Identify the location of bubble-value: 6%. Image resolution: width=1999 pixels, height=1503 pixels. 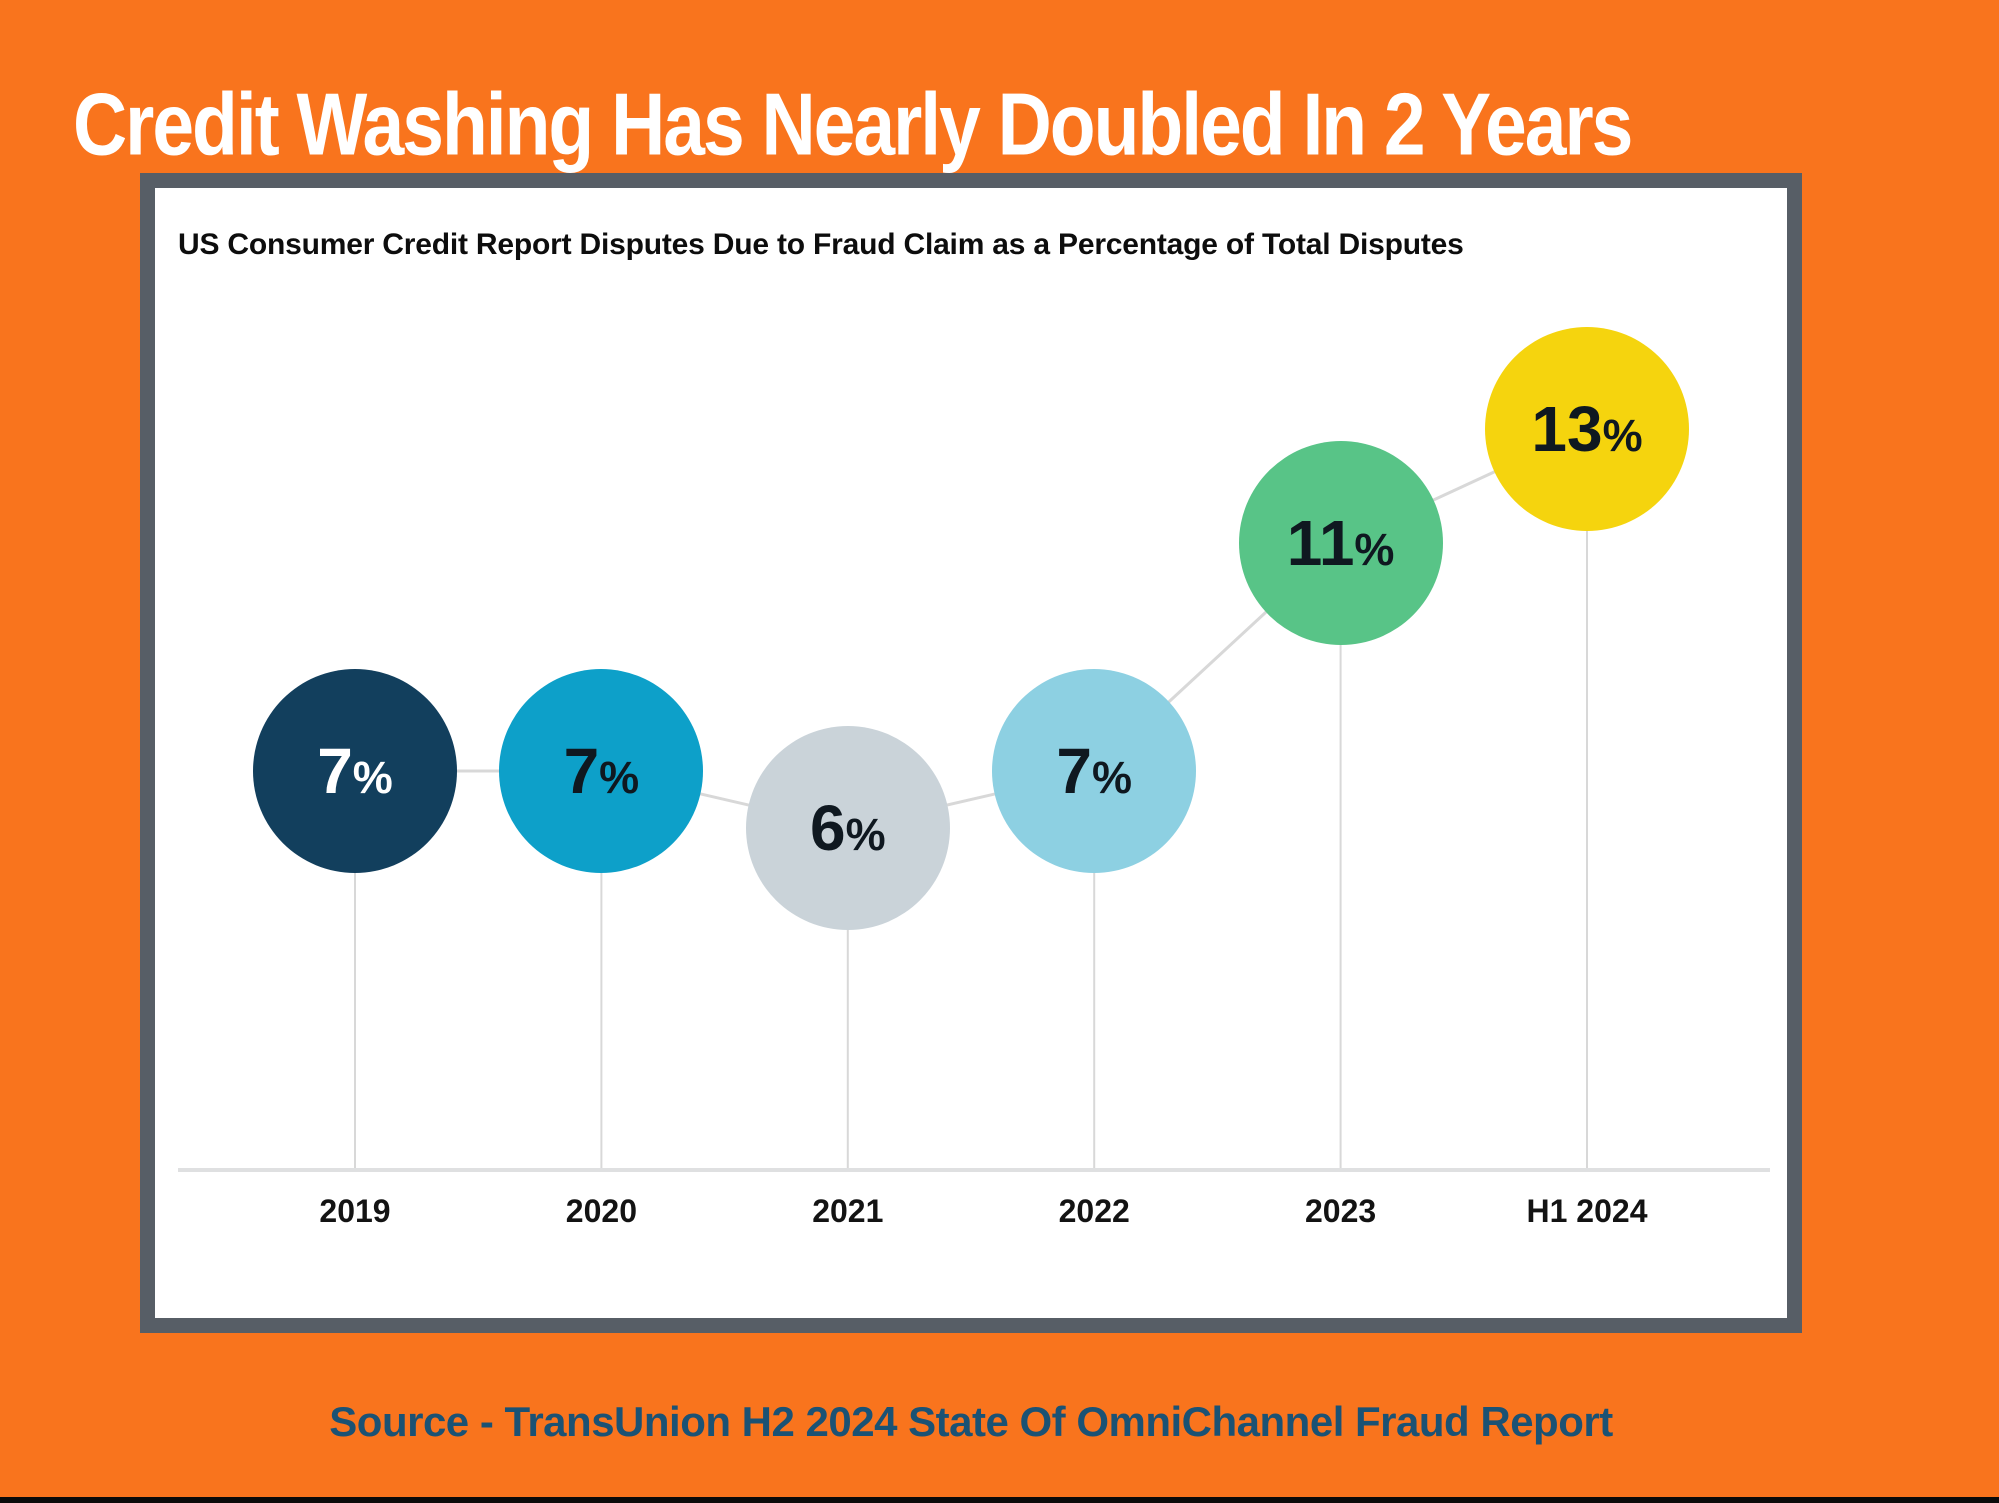
(848, 828).